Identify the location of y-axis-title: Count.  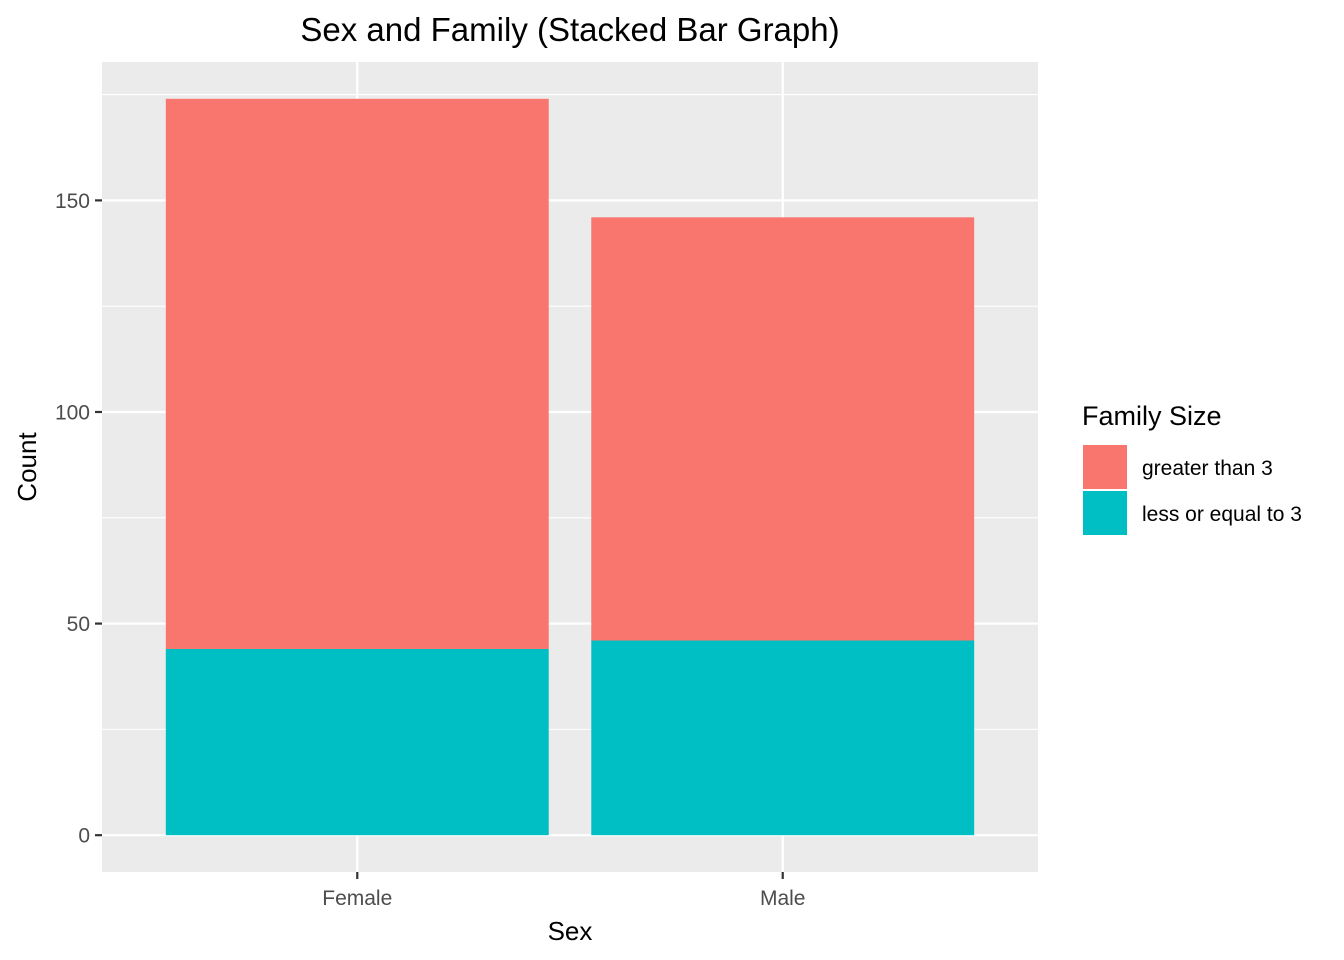
(27, 467).